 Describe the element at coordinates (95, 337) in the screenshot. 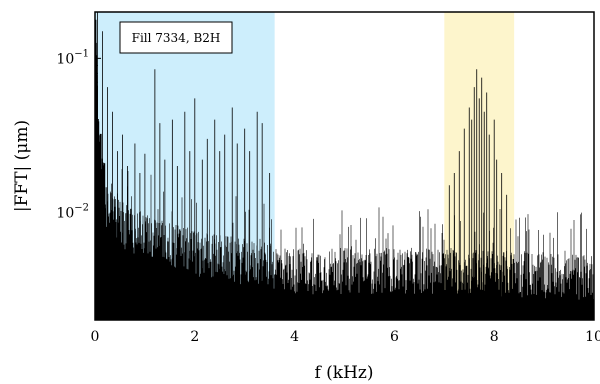

I see `x-tick-label: 0` at that location.